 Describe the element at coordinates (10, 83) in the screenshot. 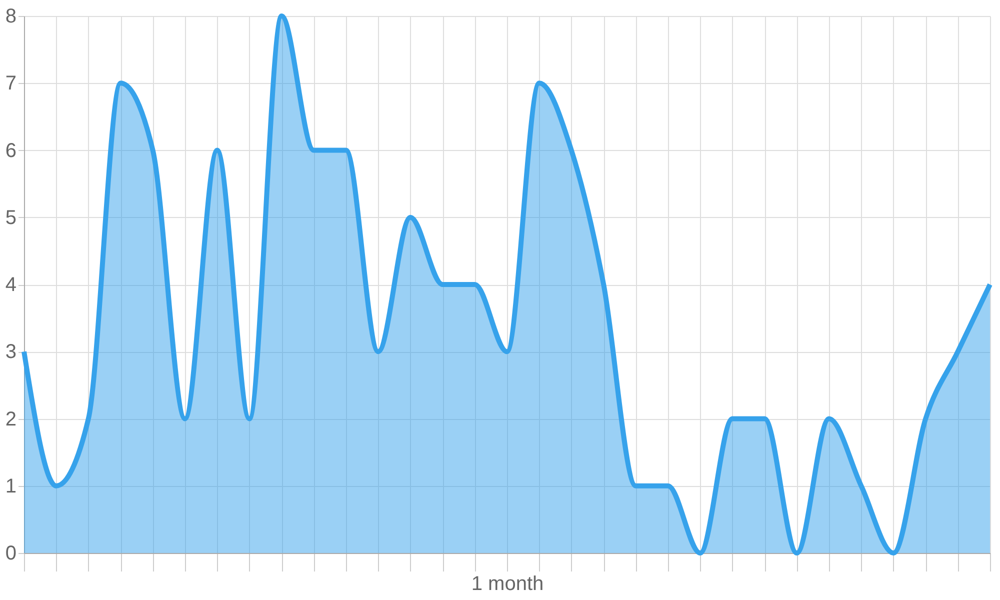

I see `y-tick-label: 7` at that location.